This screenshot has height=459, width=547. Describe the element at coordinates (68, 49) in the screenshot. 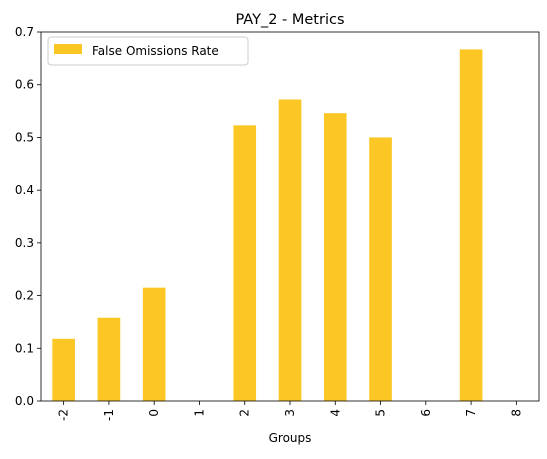

I see `legend-swatch` at that location.